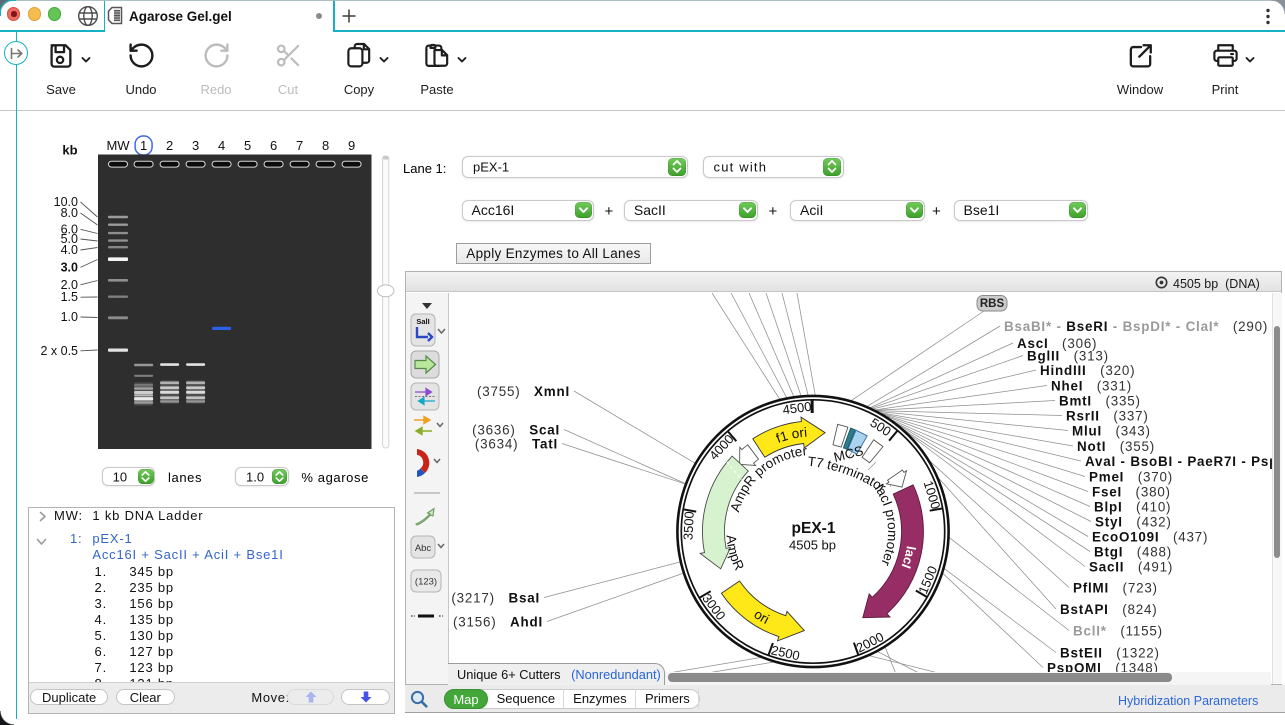 The width and height of the screenshot is (1285, 725). Describe the element at coordinates (221, 145) in the screenshot. I see `svg-text: 4` at that location.